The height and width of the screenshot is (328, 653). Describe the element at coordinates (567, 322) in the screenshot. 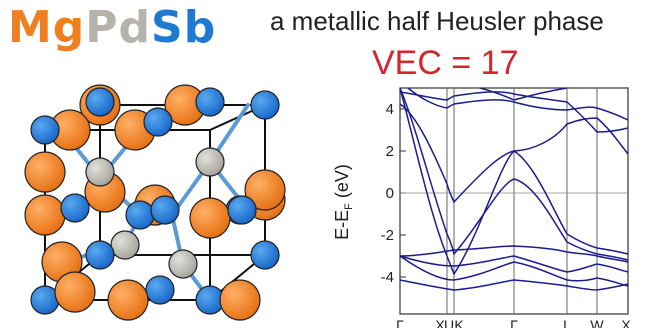

I see `kpoint-l: L` at that location.